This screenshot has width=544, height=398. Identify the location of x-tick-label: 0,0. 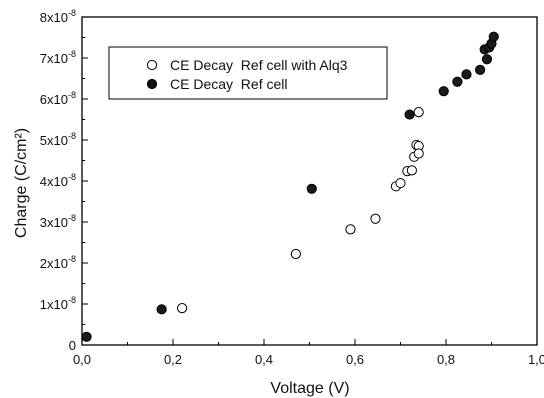
(82, 359).